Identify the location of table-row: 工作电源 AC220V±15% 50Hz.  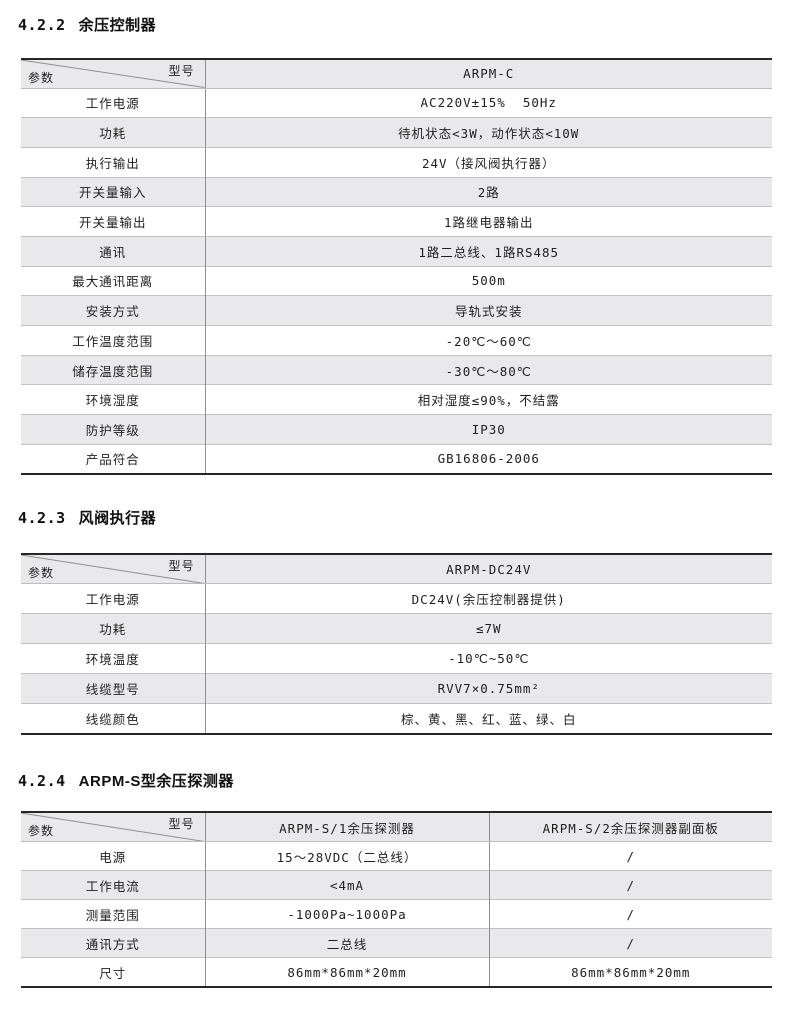
(396, 103).